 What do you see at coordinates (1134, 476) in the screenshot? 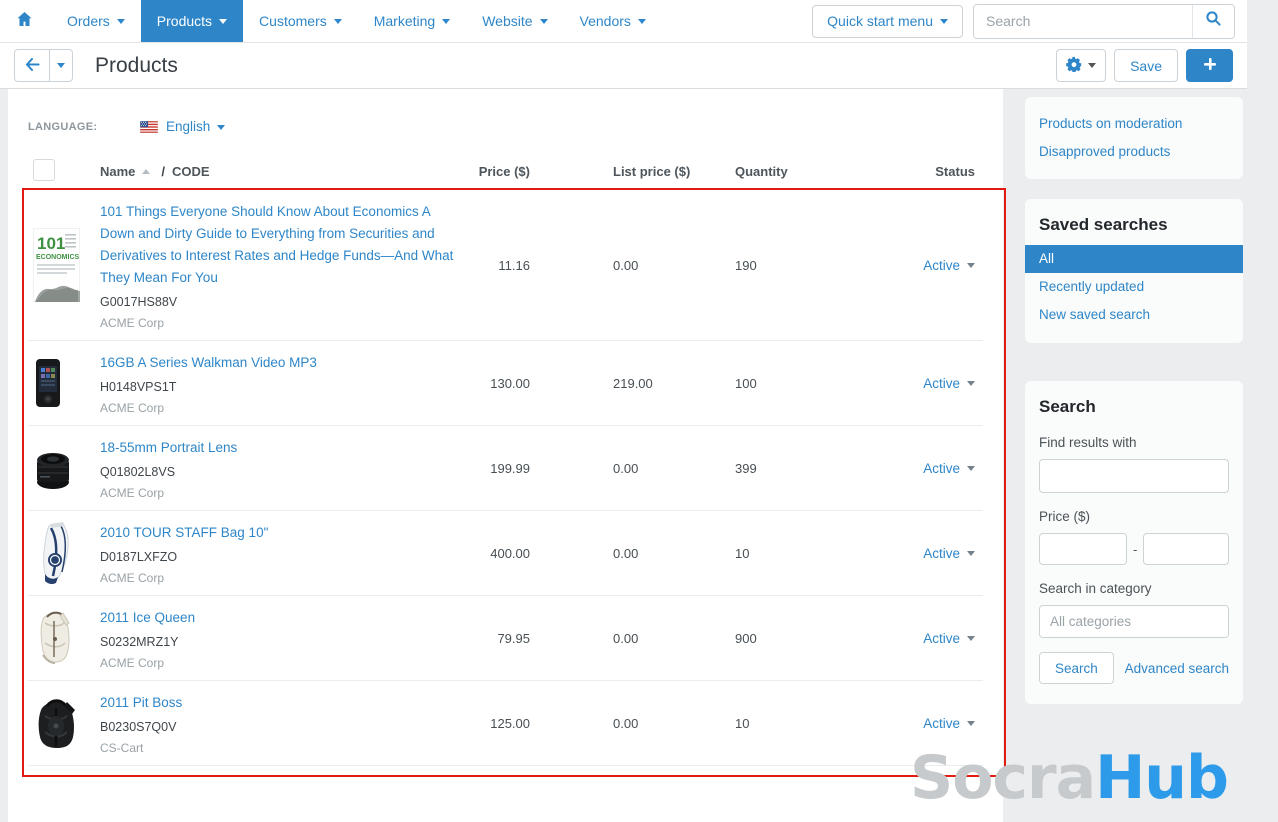
I see `find-results-input` at bounding box center [1134, 476].